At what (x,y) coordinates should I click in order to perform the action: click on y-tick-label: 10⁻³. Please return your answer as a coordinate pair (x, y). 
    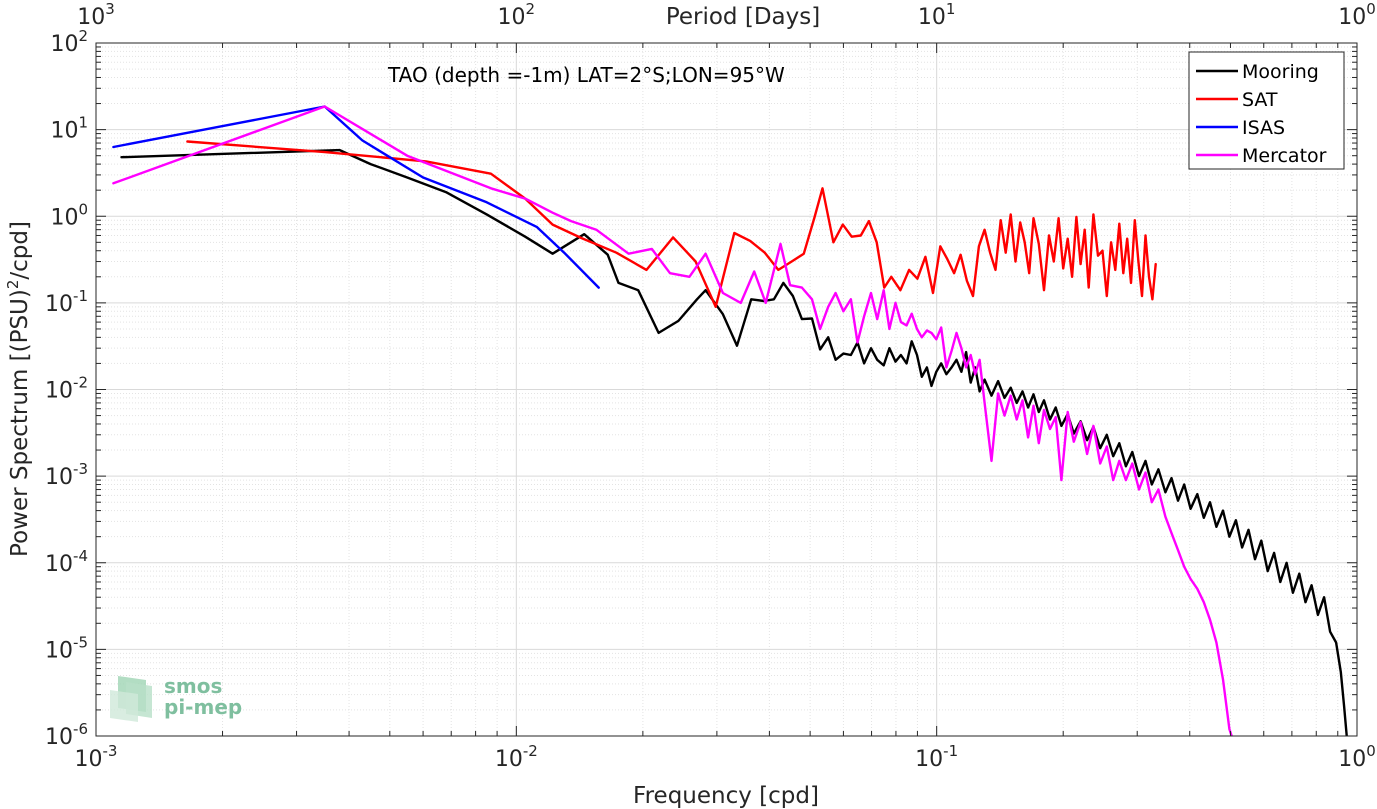
    Looking at the image, I should click on (66, 475).